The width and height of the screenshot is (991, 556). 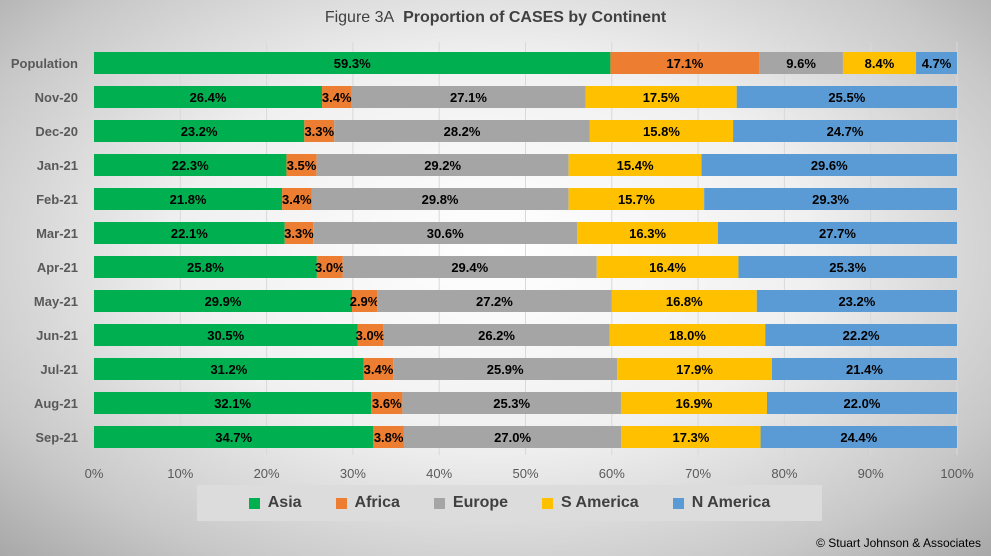 What do you see at coordinates (525, 473) in the screenshot?
I see `x-tick-label: 50%` at bounding box center [525, 473].